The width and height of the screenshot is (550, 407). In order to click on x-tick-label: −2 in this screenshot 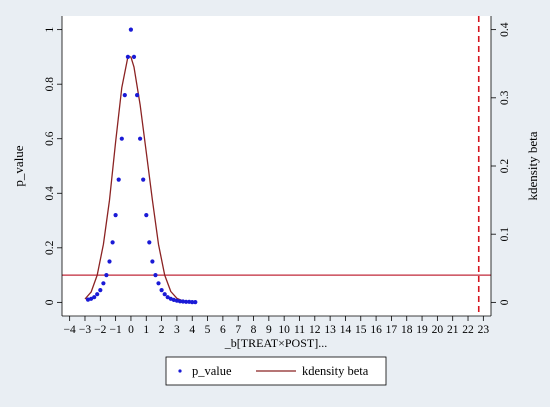, I will do `click(100, 330)`.